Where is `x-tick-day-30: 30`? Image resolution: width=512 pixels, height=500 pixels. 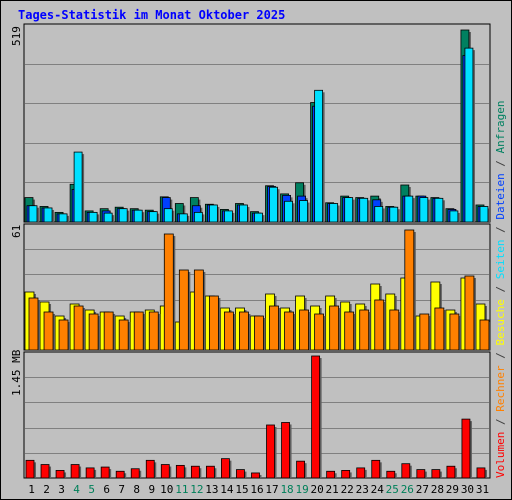 x-tick-day-30: 30 is located at coordinates (467, 489).